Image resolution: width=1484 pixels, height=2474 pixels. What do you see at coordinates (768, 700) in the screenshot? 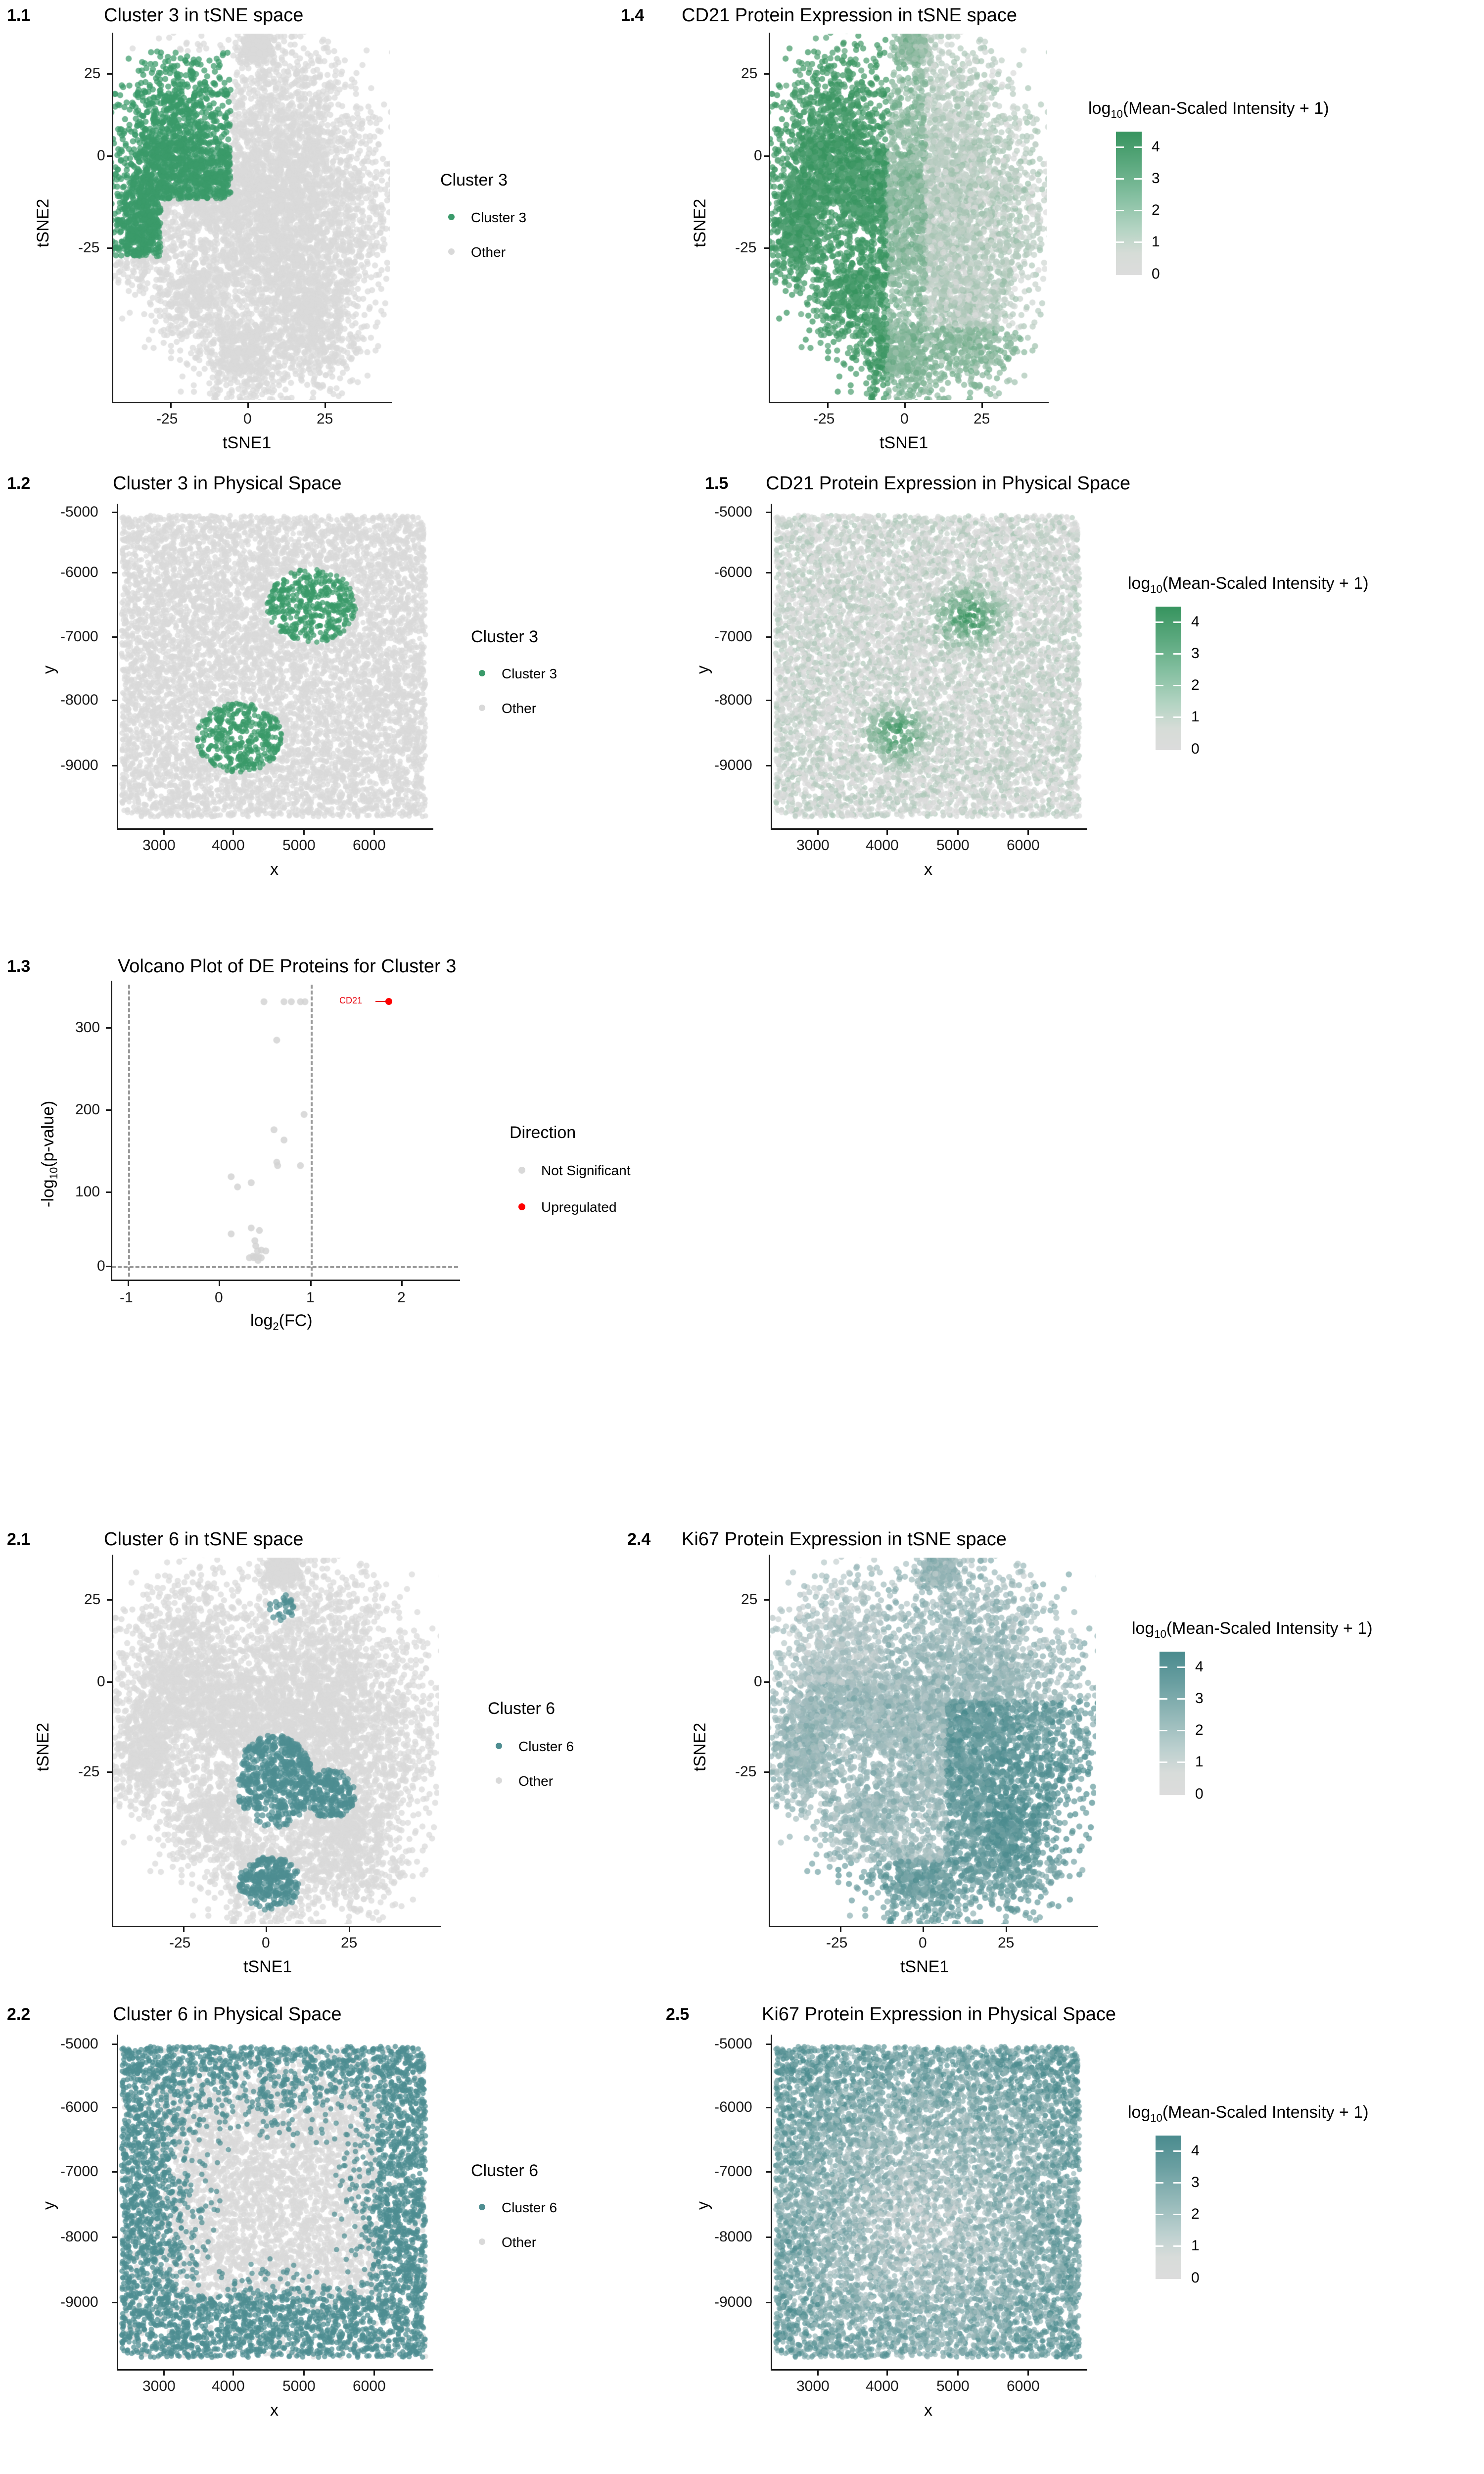
I see `y-tick-1-5-d` at bounding box center [768, 700].